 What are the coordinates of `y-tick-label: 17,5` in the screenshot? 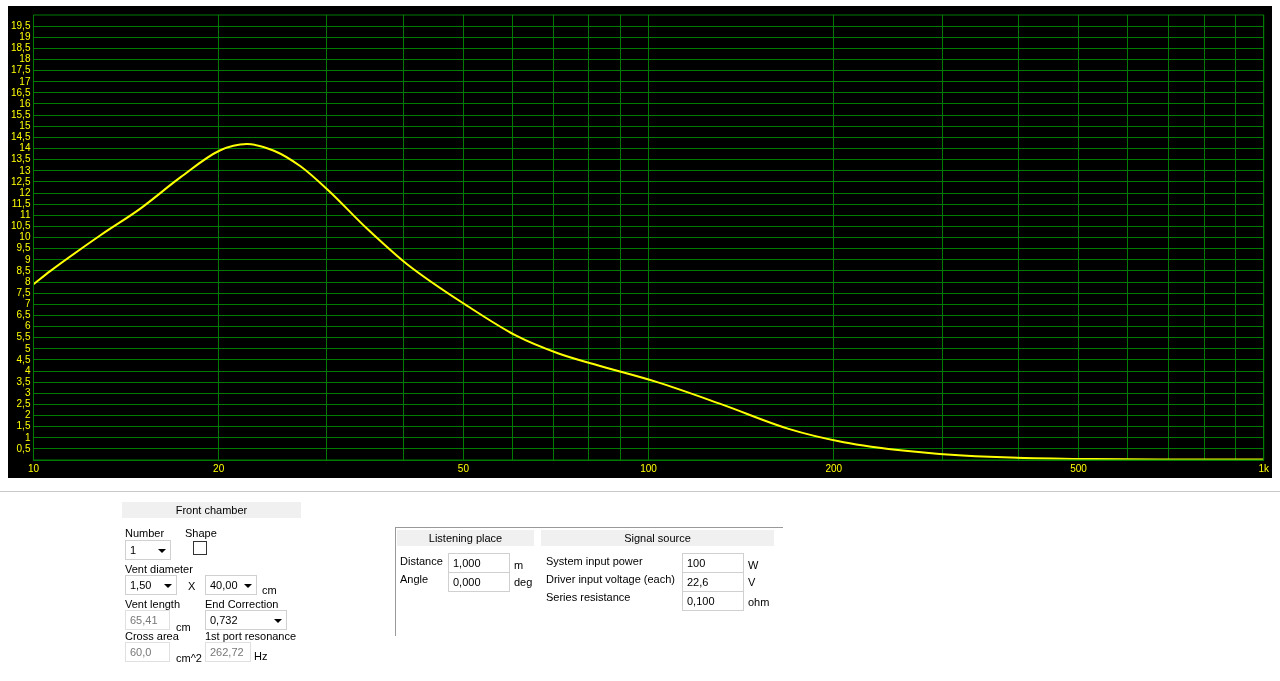 It's located at (20, 70).